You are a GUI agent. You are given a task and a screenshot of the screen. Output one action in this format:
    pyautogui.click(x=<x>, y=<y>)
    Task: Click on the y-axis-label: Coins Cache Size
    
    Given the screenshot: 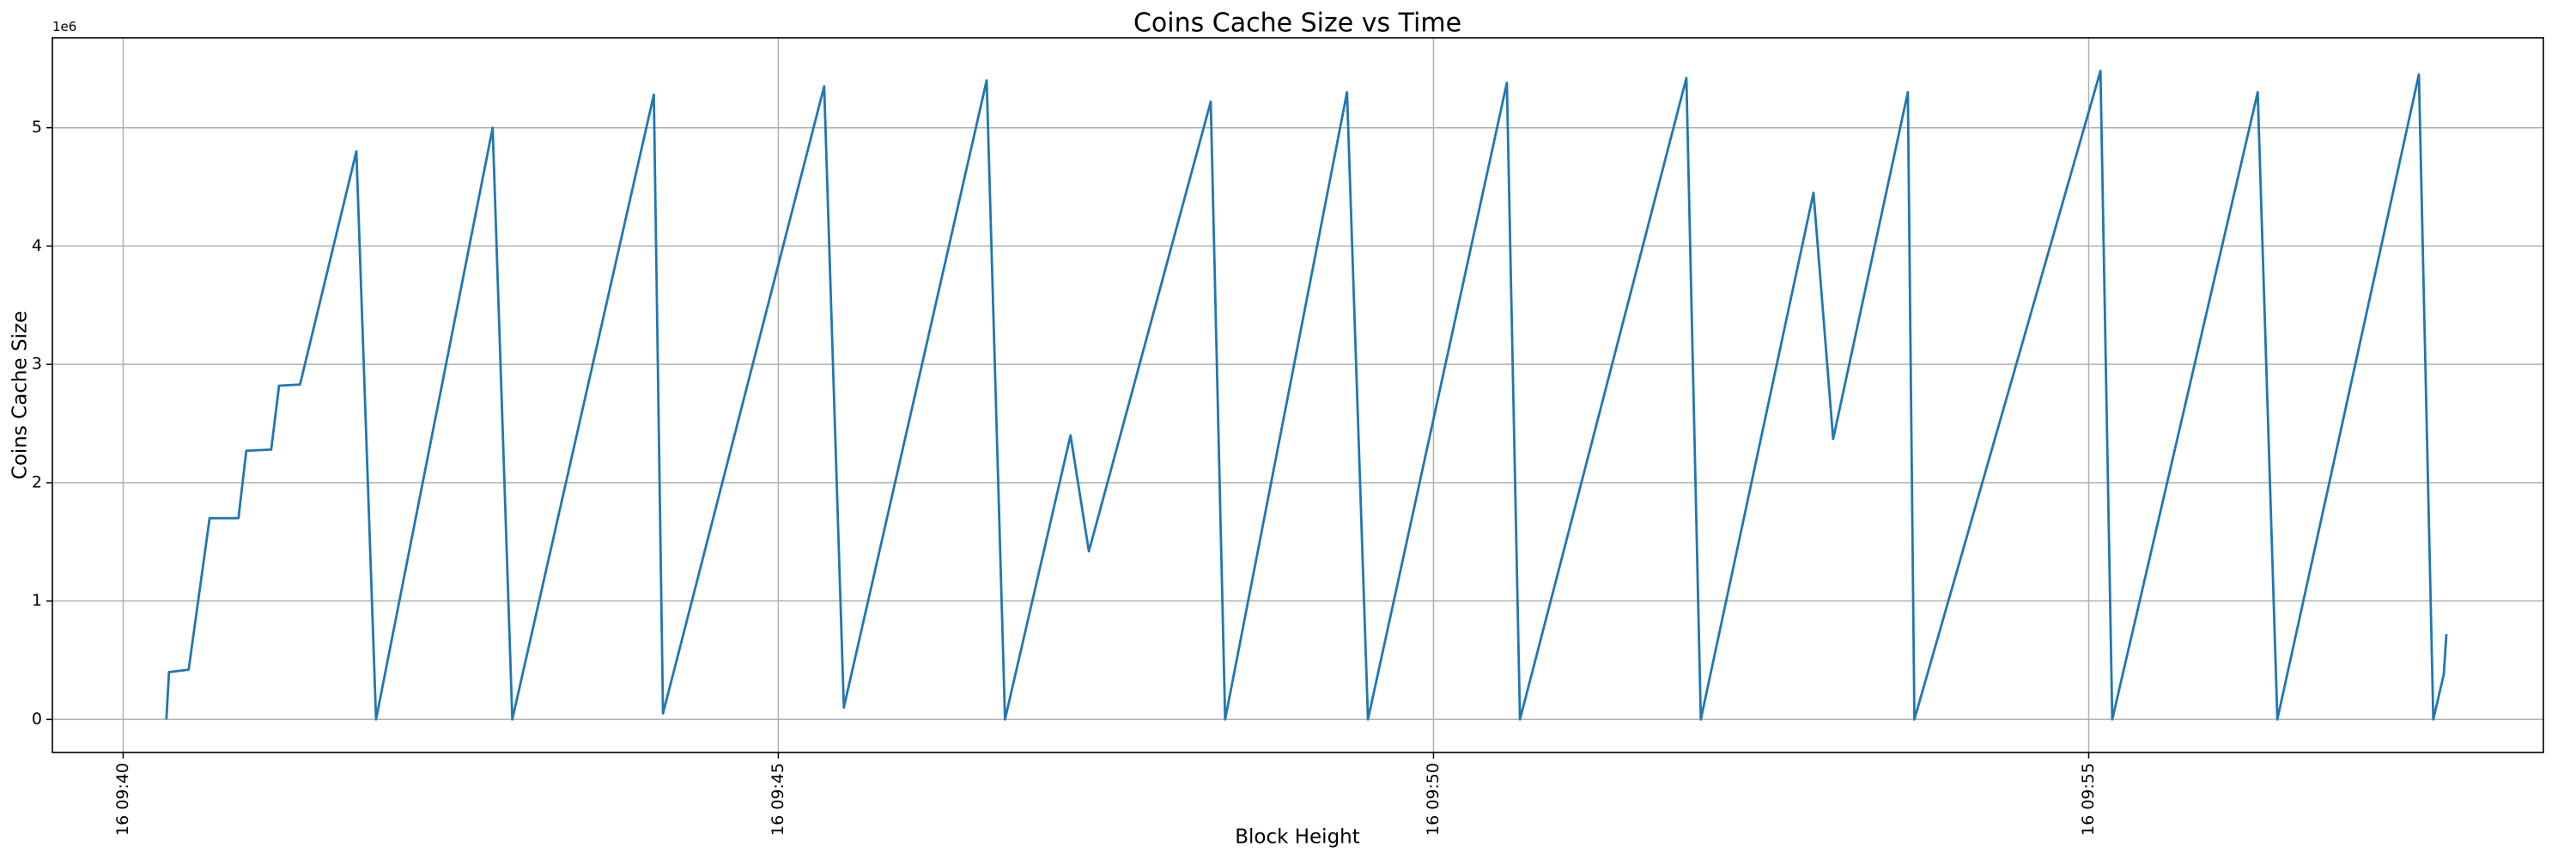 What is the action you would take?
    pyautogui.click(x=21, y=395)
    